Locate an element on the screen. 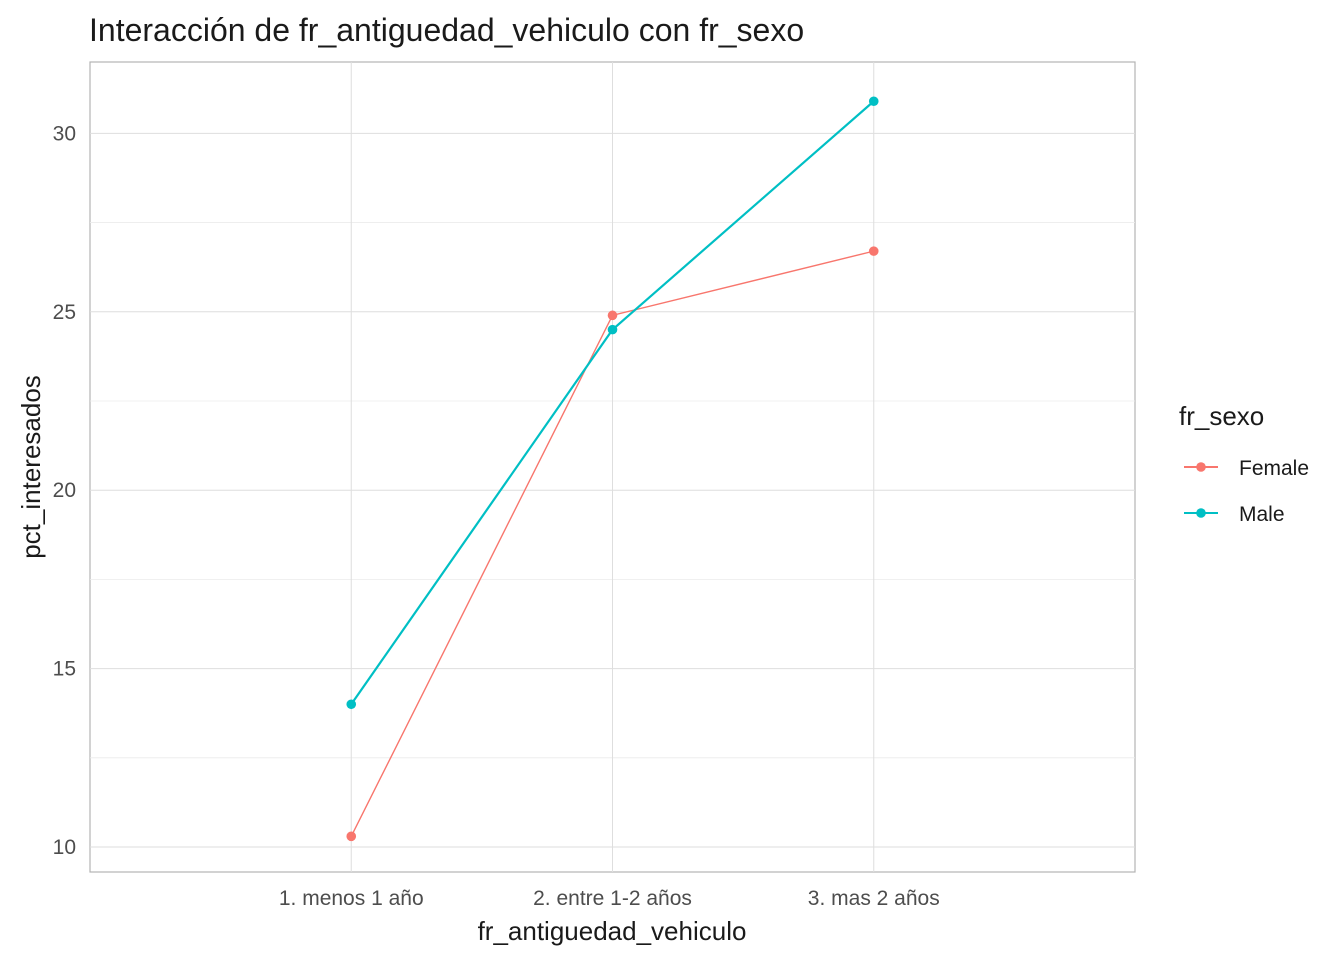  legend-title: fr_sexo is located at coordinates (1221, 416).